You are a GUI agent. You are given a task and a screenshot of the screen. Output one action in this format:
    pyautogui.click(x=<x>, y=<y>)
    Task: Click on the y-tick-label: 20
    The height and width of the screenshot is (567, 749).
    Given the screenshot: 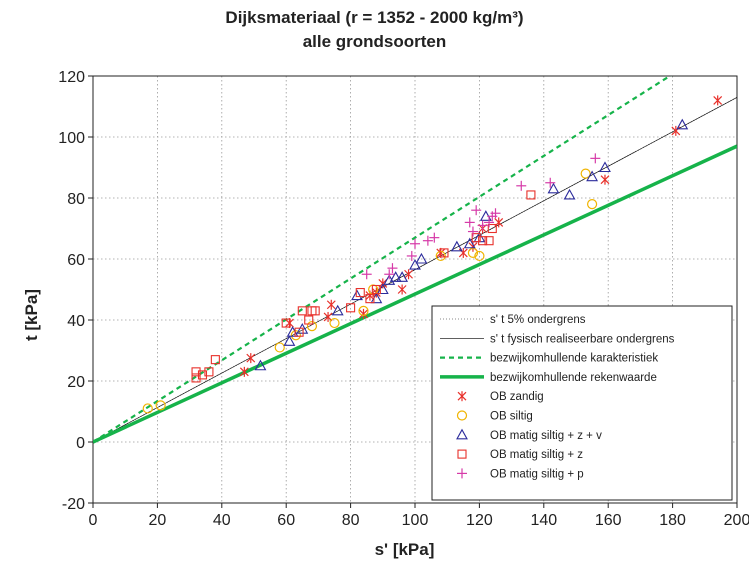 What is the action you would take?
    pyautogui.click(x=76, y=382)
    